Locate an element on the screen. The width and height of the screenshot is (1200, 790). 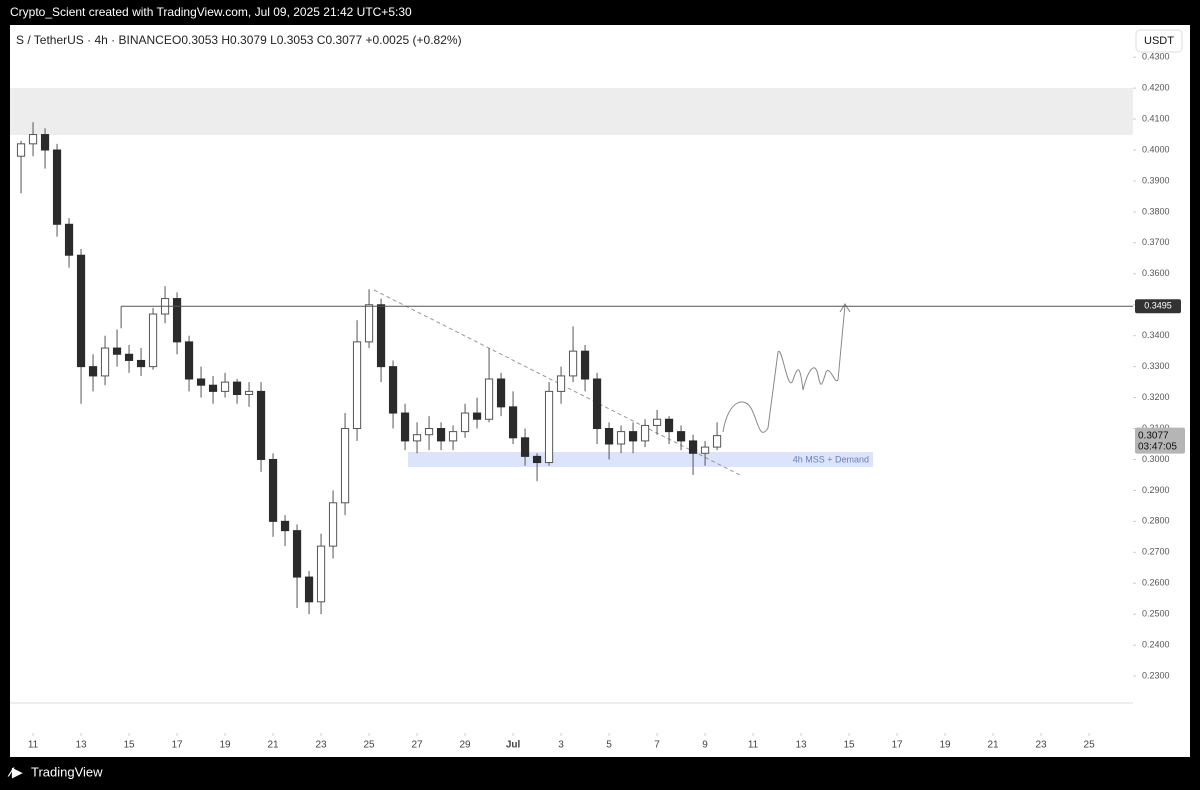
symbol: S / TetherUS · 4h · BINANCE is located at coordinates (94, 40).